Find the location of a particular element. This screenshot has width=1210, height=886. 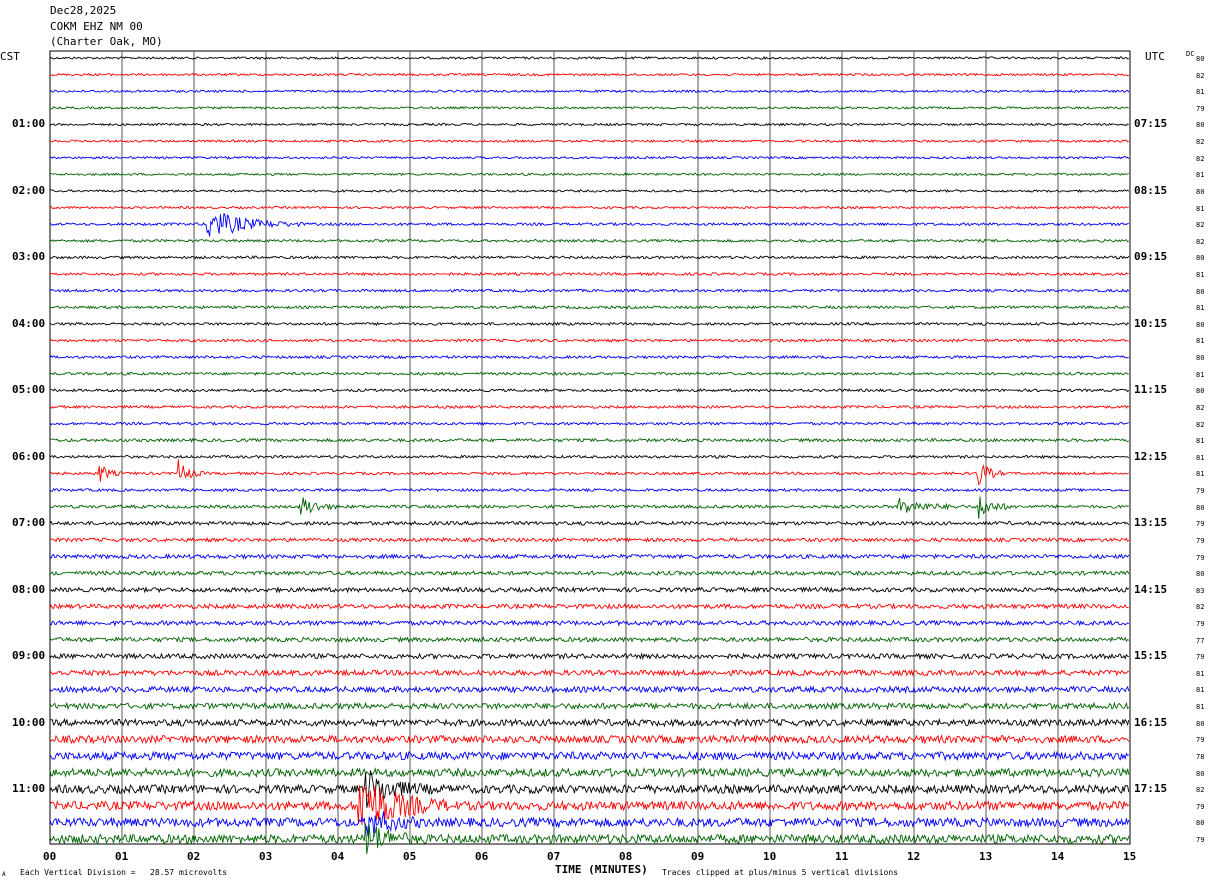

right-hour-label: 13:15 is located at coordinates (1151, 523).